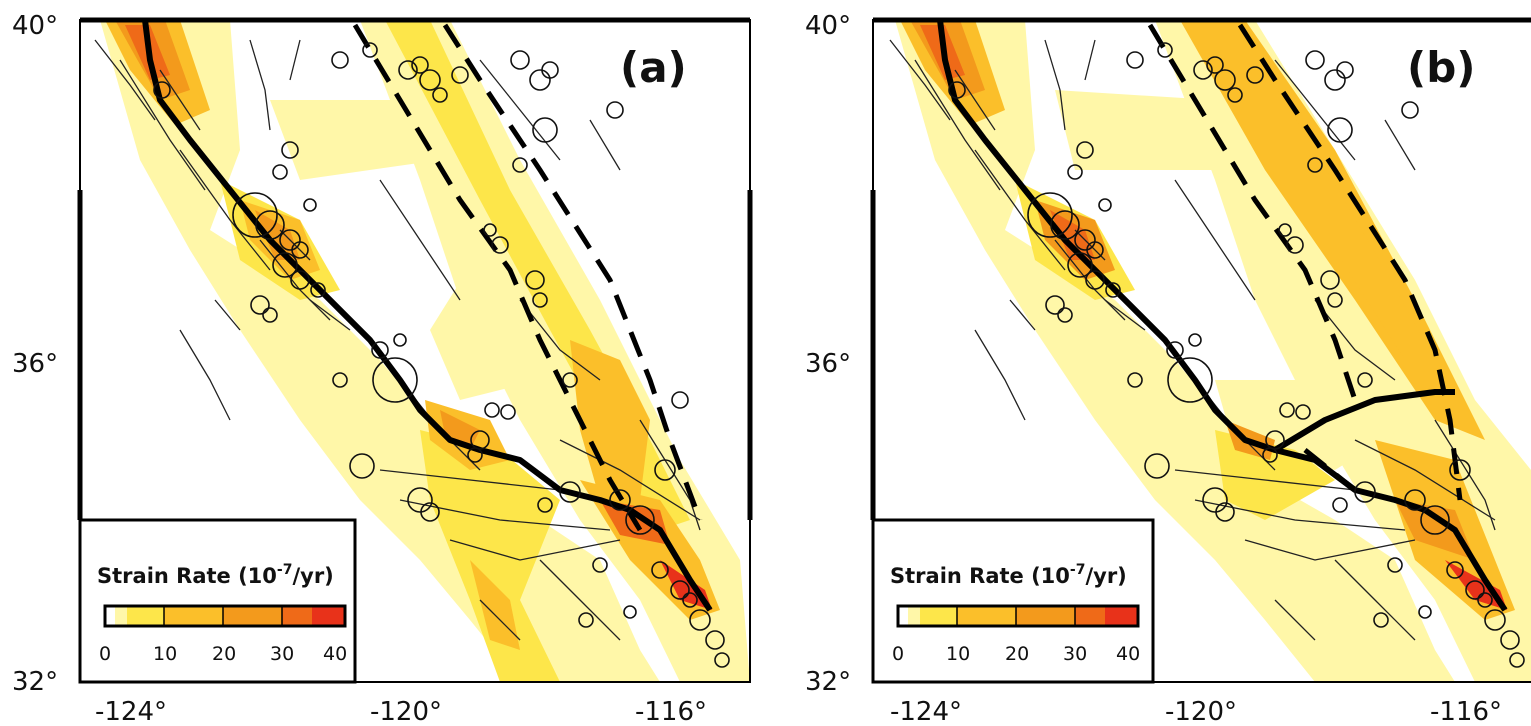 The height and width of the screenshot is (726, 1531). Describe the element at coordinates (35, 26) in the screenshot. I see `y-tick-40: 40°` at that location.